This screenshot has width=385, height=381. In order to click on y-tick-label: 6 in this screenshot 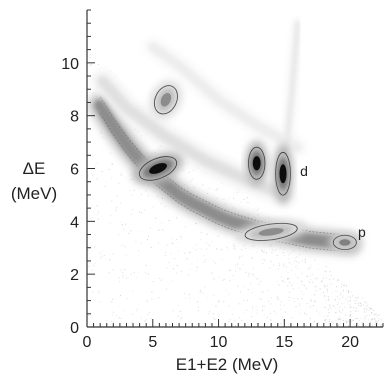, I will do `click(74, 170)`.